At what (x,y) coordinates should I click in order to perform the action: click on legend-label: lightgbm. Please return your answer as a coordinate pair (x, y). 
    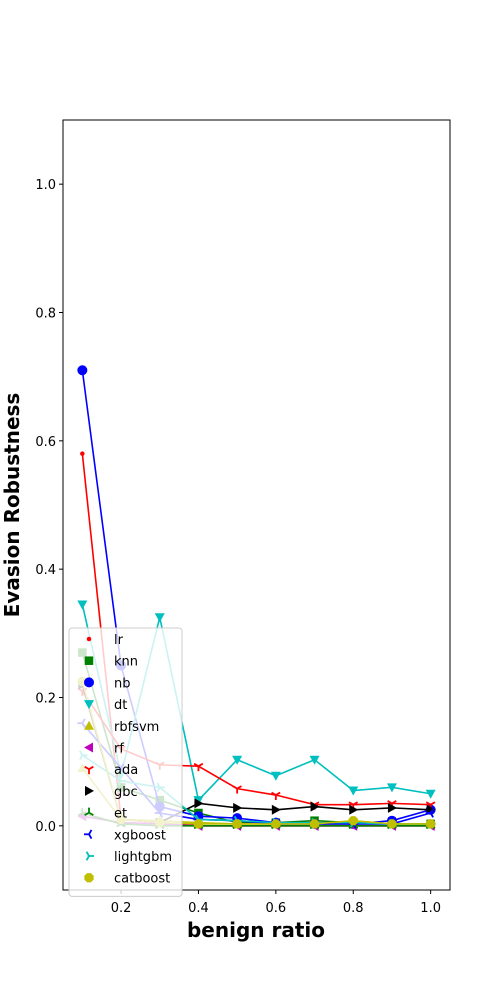
    Looking at the image, I should click on (143, 857).